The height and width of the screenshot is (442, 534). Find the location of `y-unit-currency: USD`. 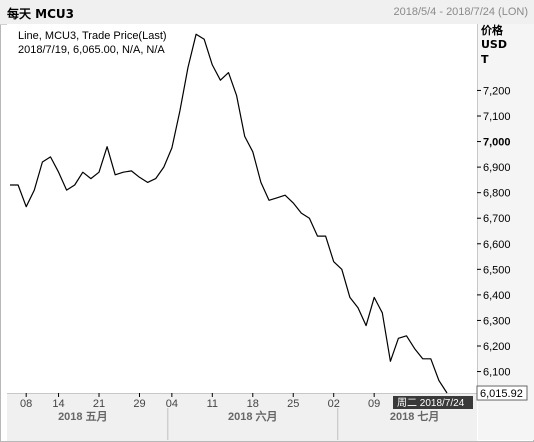

y-unit-currency: USD is located at coordinates (494, 44).